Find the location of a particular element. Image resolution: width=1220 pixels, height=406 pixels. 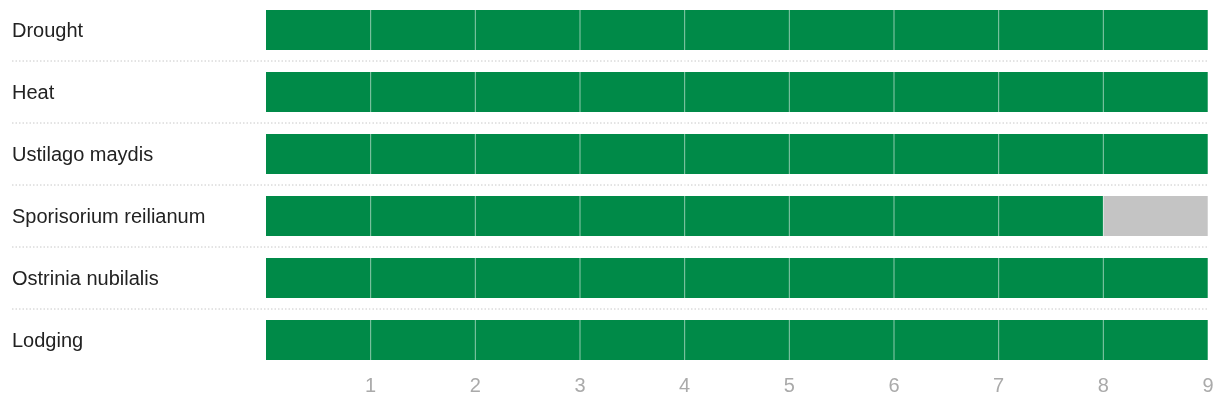

x-tick-label: 6 is located at coordinates (894, 385).